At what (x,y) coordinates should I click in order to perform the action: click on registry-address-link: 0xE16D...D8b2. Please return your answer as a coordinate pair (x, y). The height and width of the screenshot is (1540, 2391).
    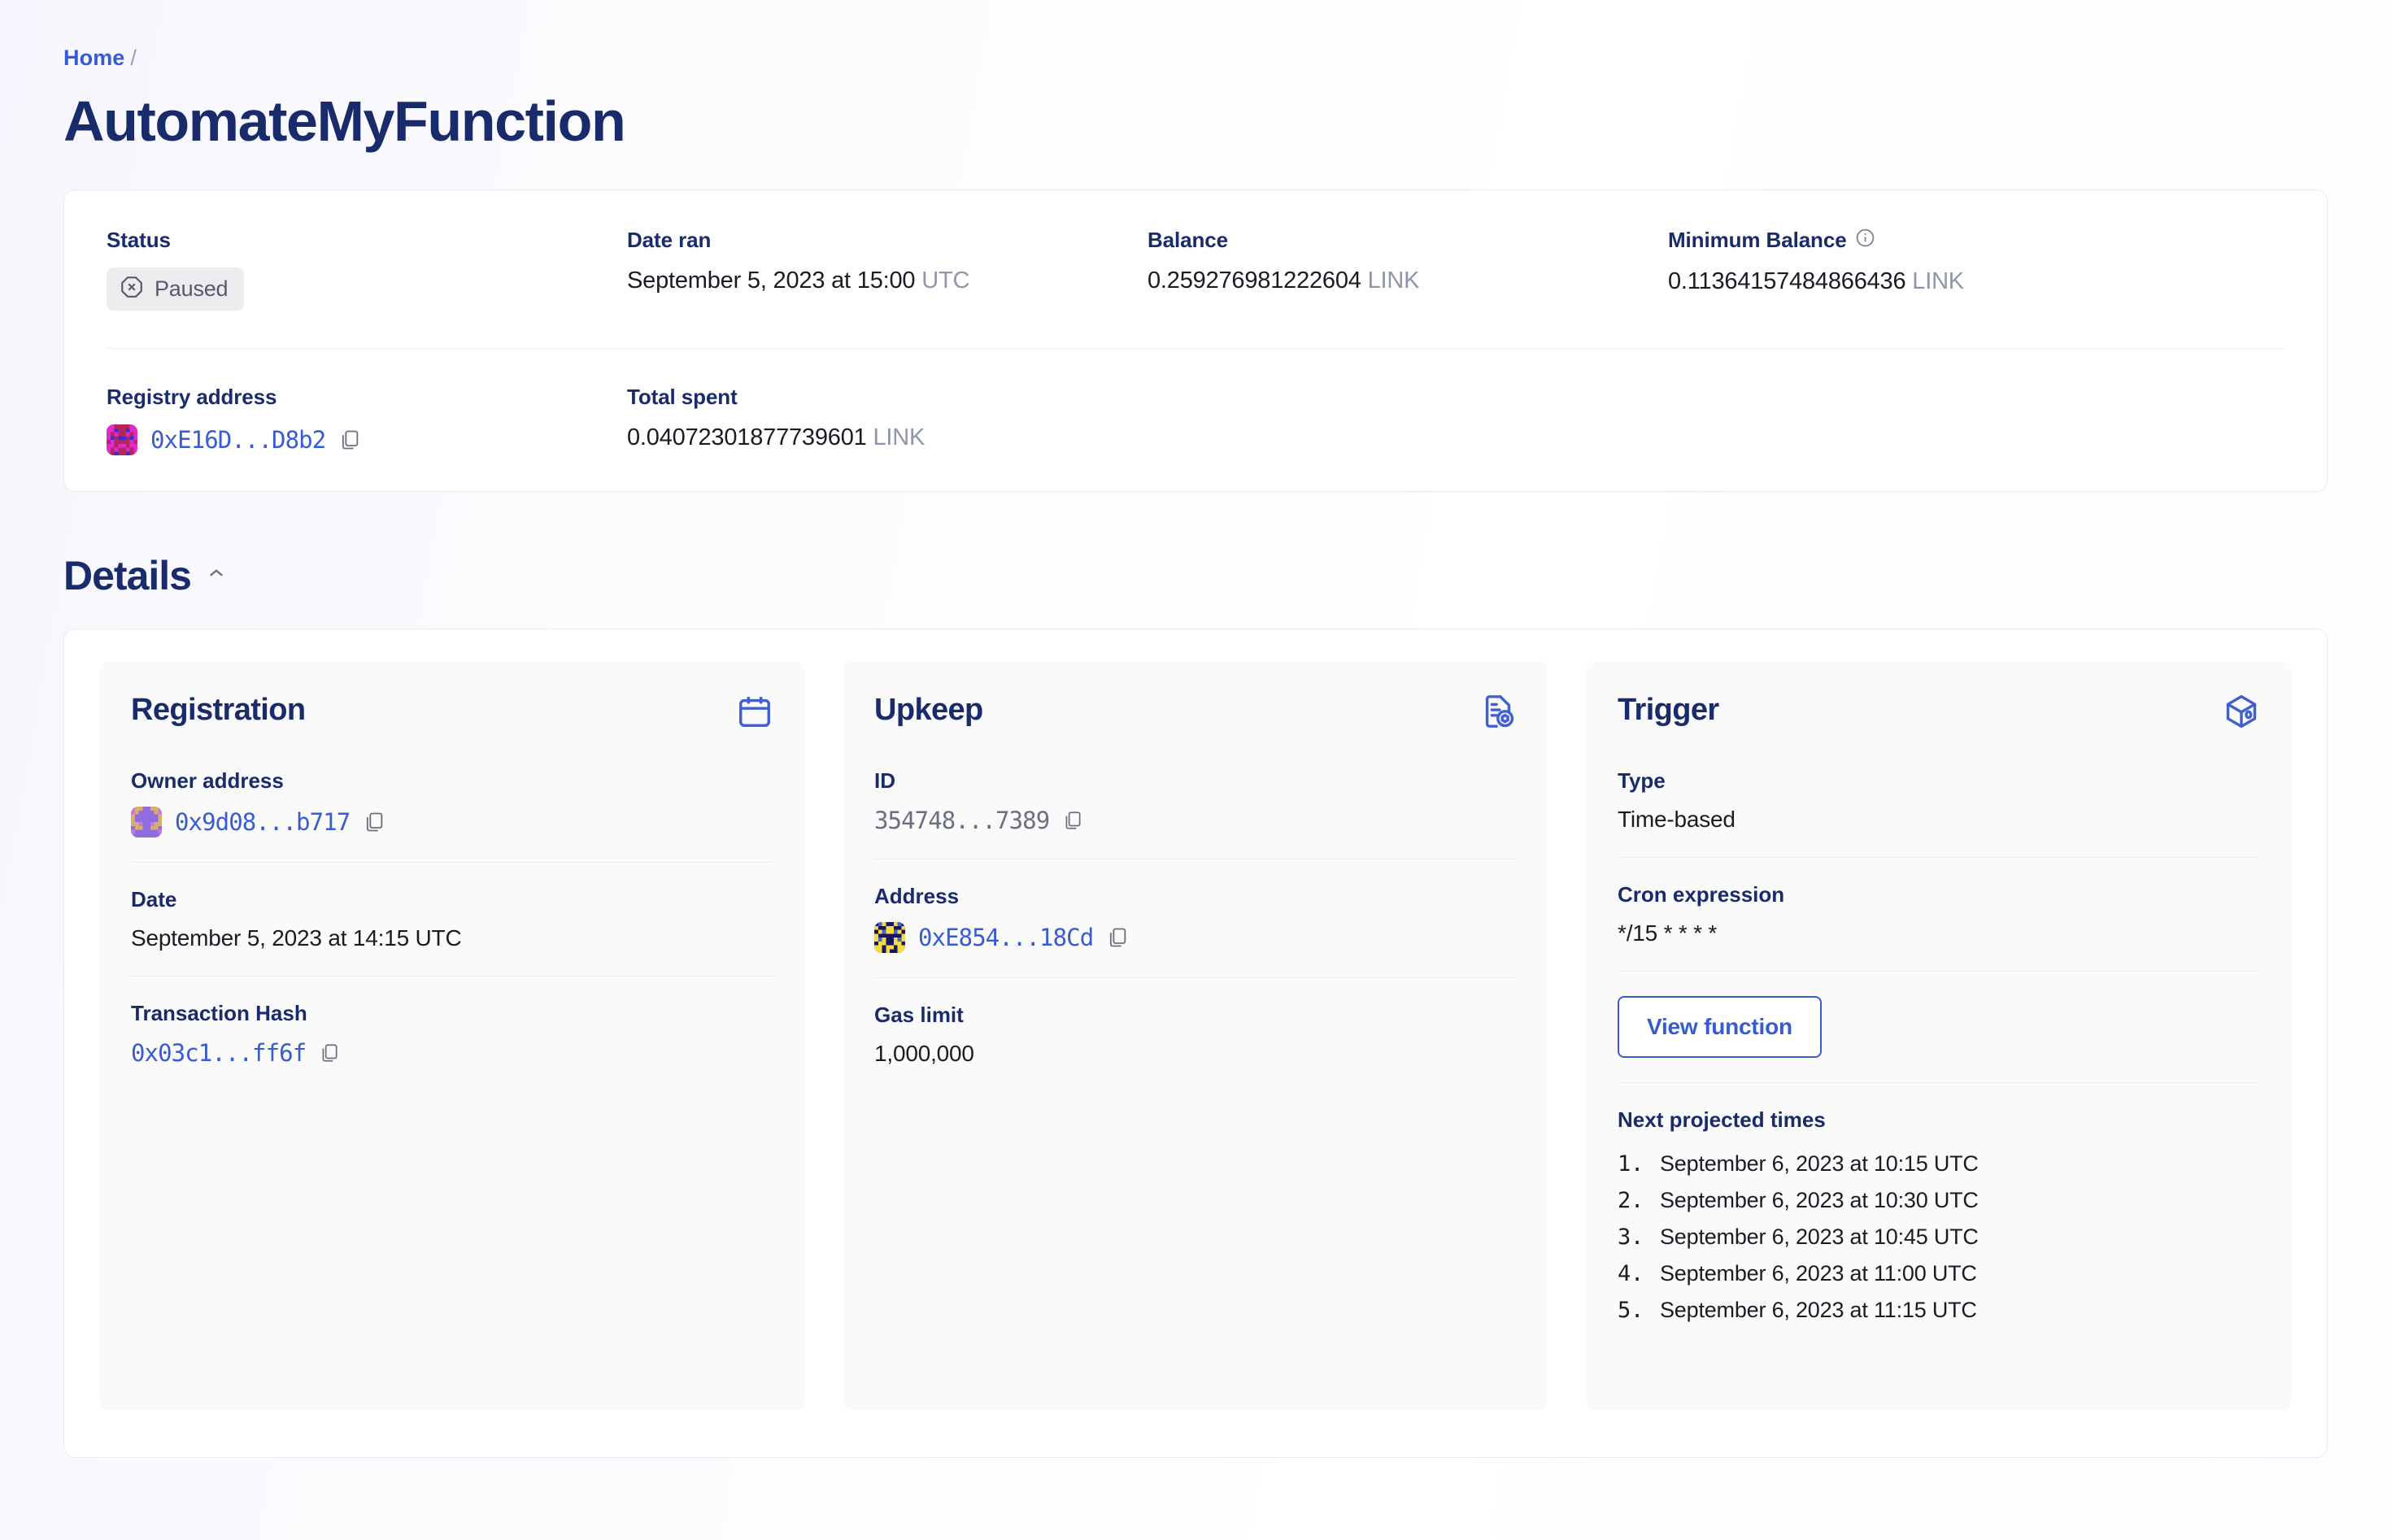
    Looking at the image, I should click on (238, 439).